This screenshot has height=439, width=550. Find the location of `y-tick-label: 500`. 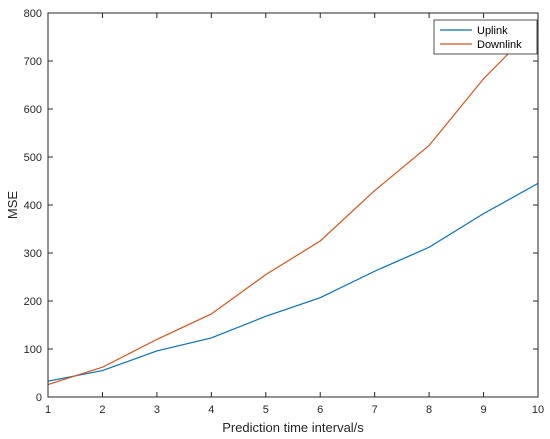

y-tick-label: 500 is located at coordinates (33, 158).